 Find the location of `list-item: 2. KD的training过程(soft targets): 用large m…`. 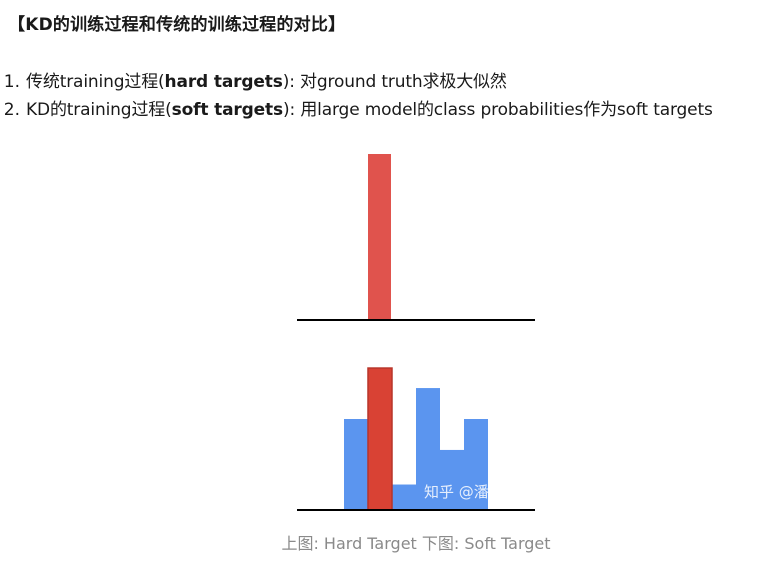

list-item: 2. KD的training过程(soft targets): 用large m… is located at coordinates (378, 110).